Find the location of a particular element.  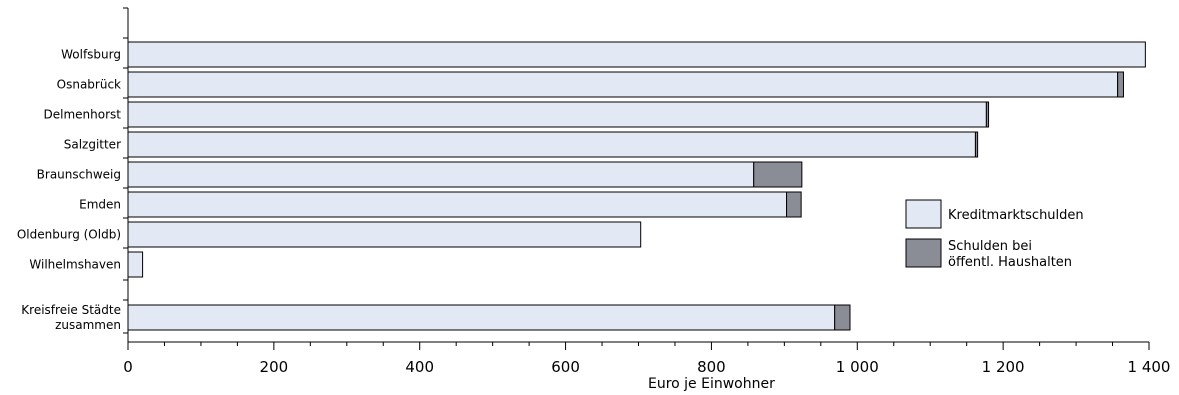

x-tick-label: 1 000 is located at coordinates (857, 367).